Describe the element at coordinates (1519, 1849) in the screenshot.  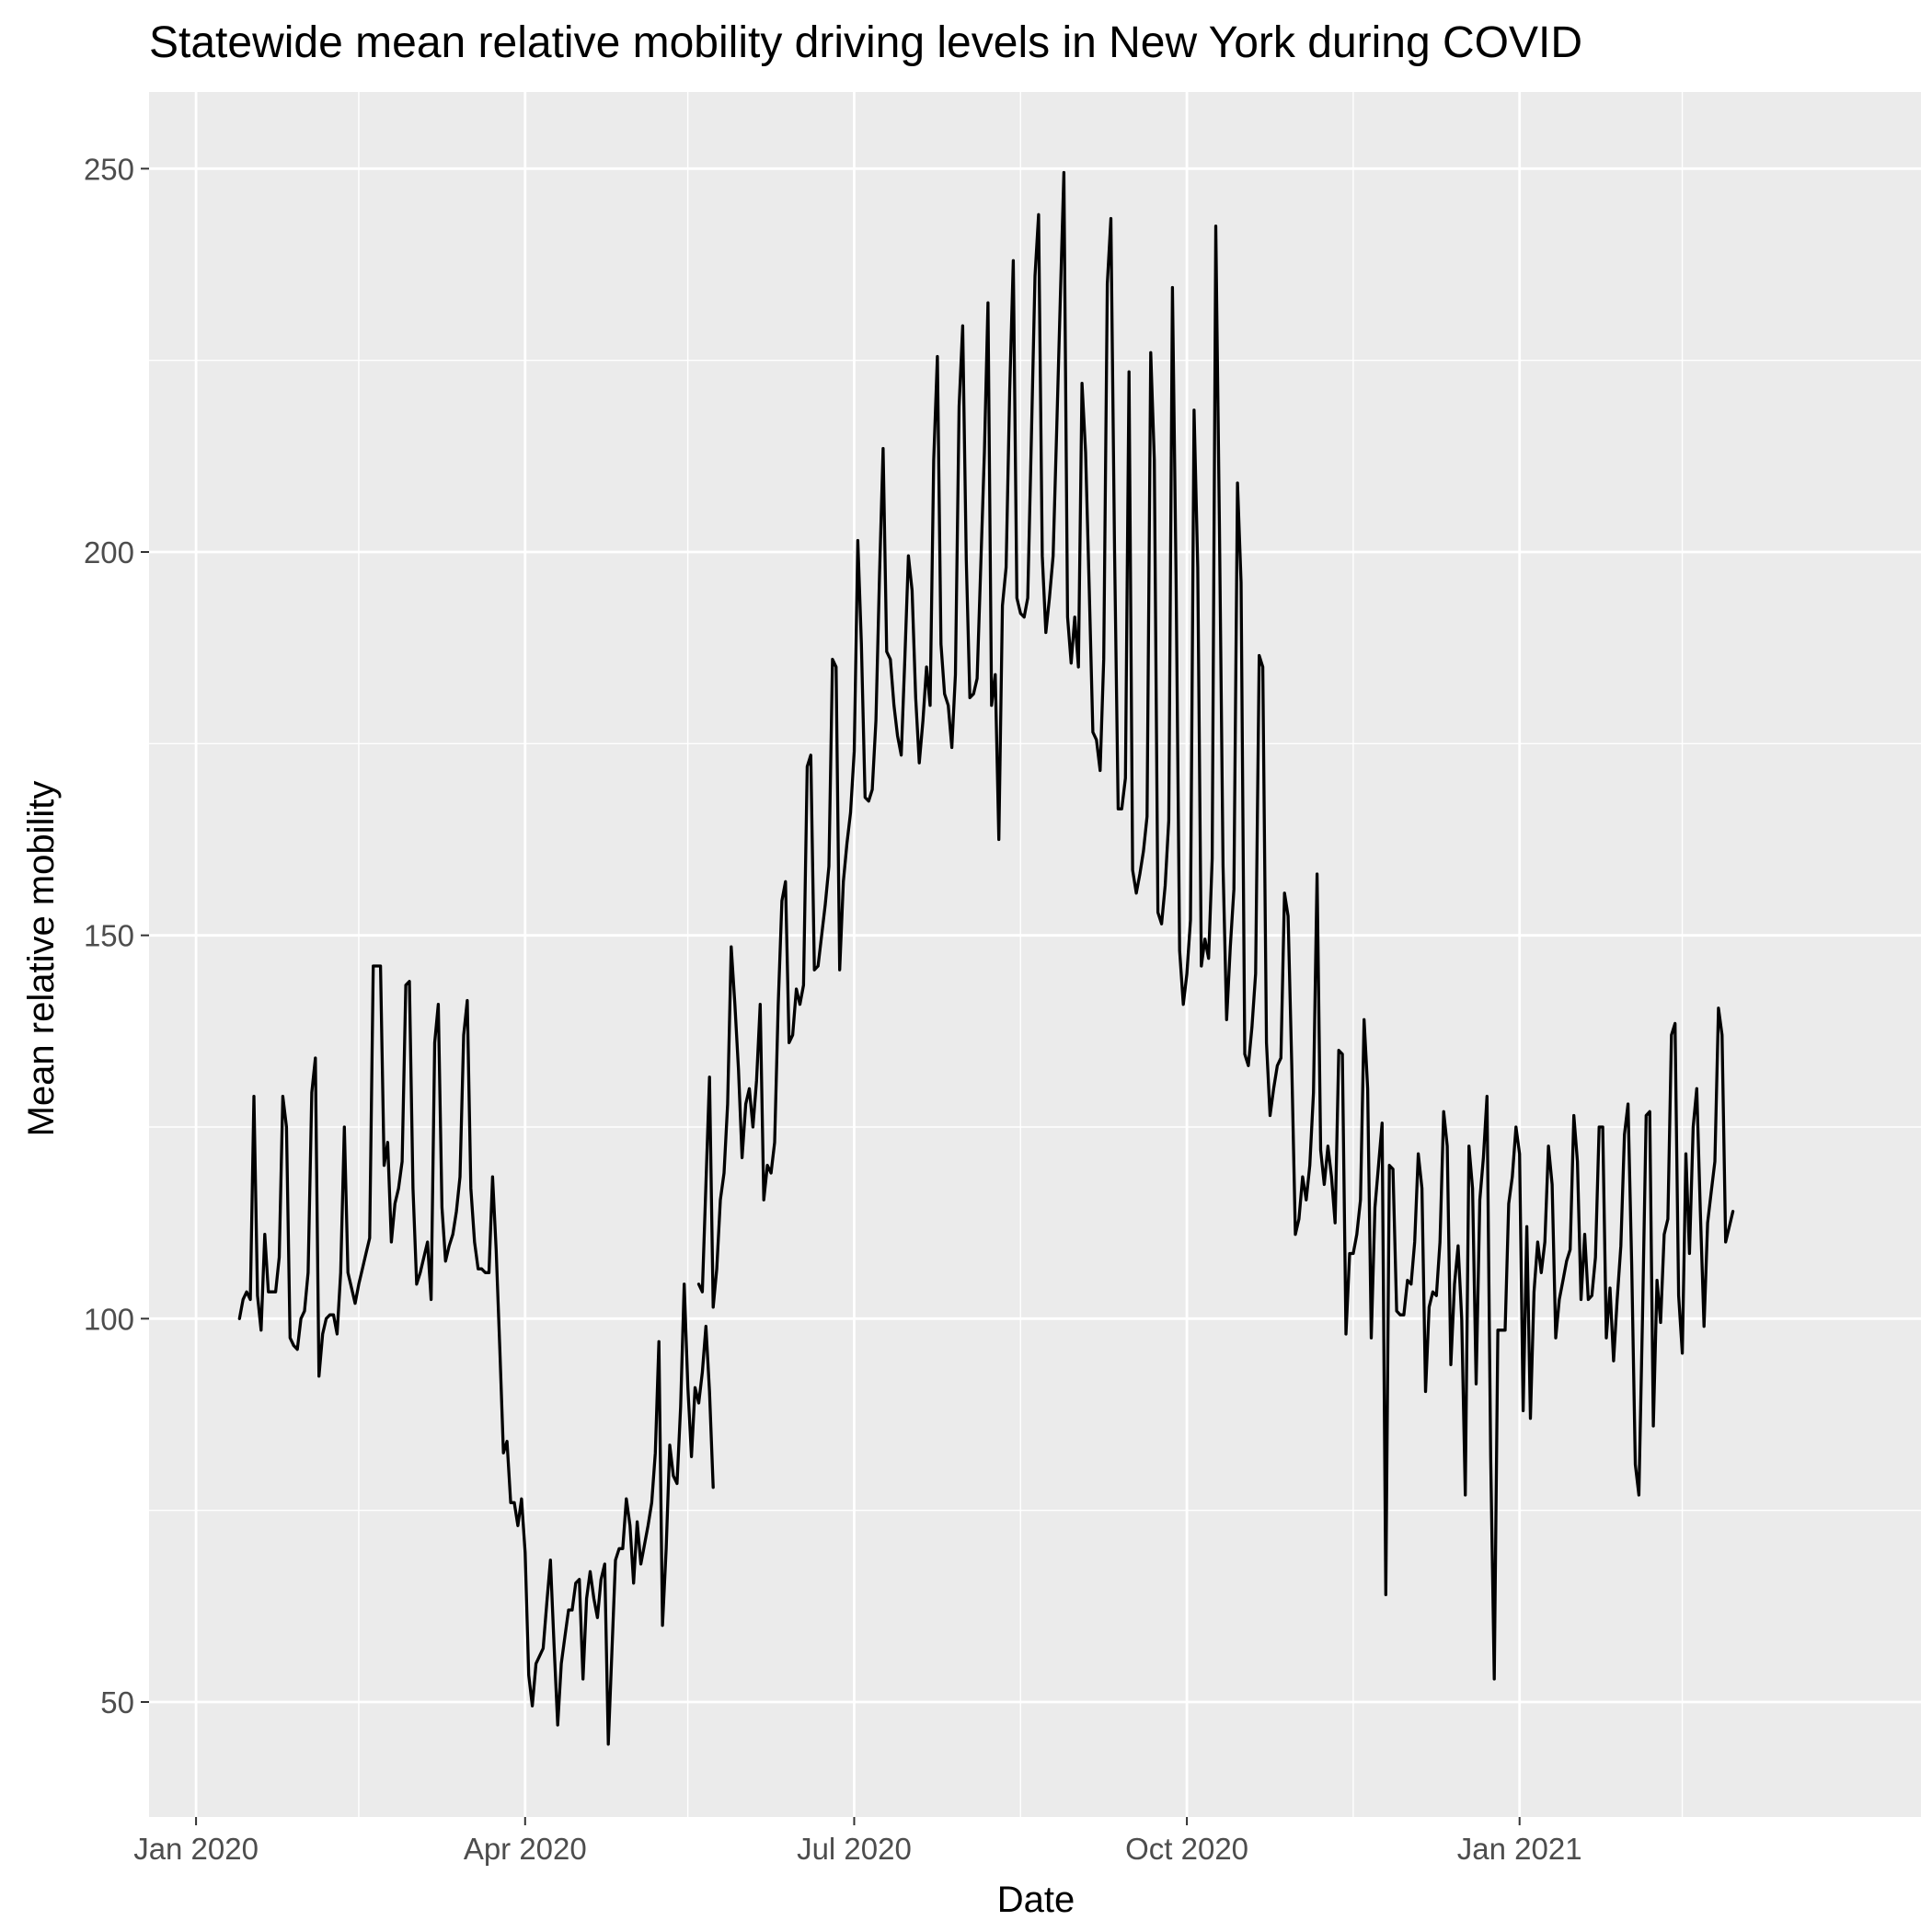
I see `x-tick-label: Jan 2021` at that location.